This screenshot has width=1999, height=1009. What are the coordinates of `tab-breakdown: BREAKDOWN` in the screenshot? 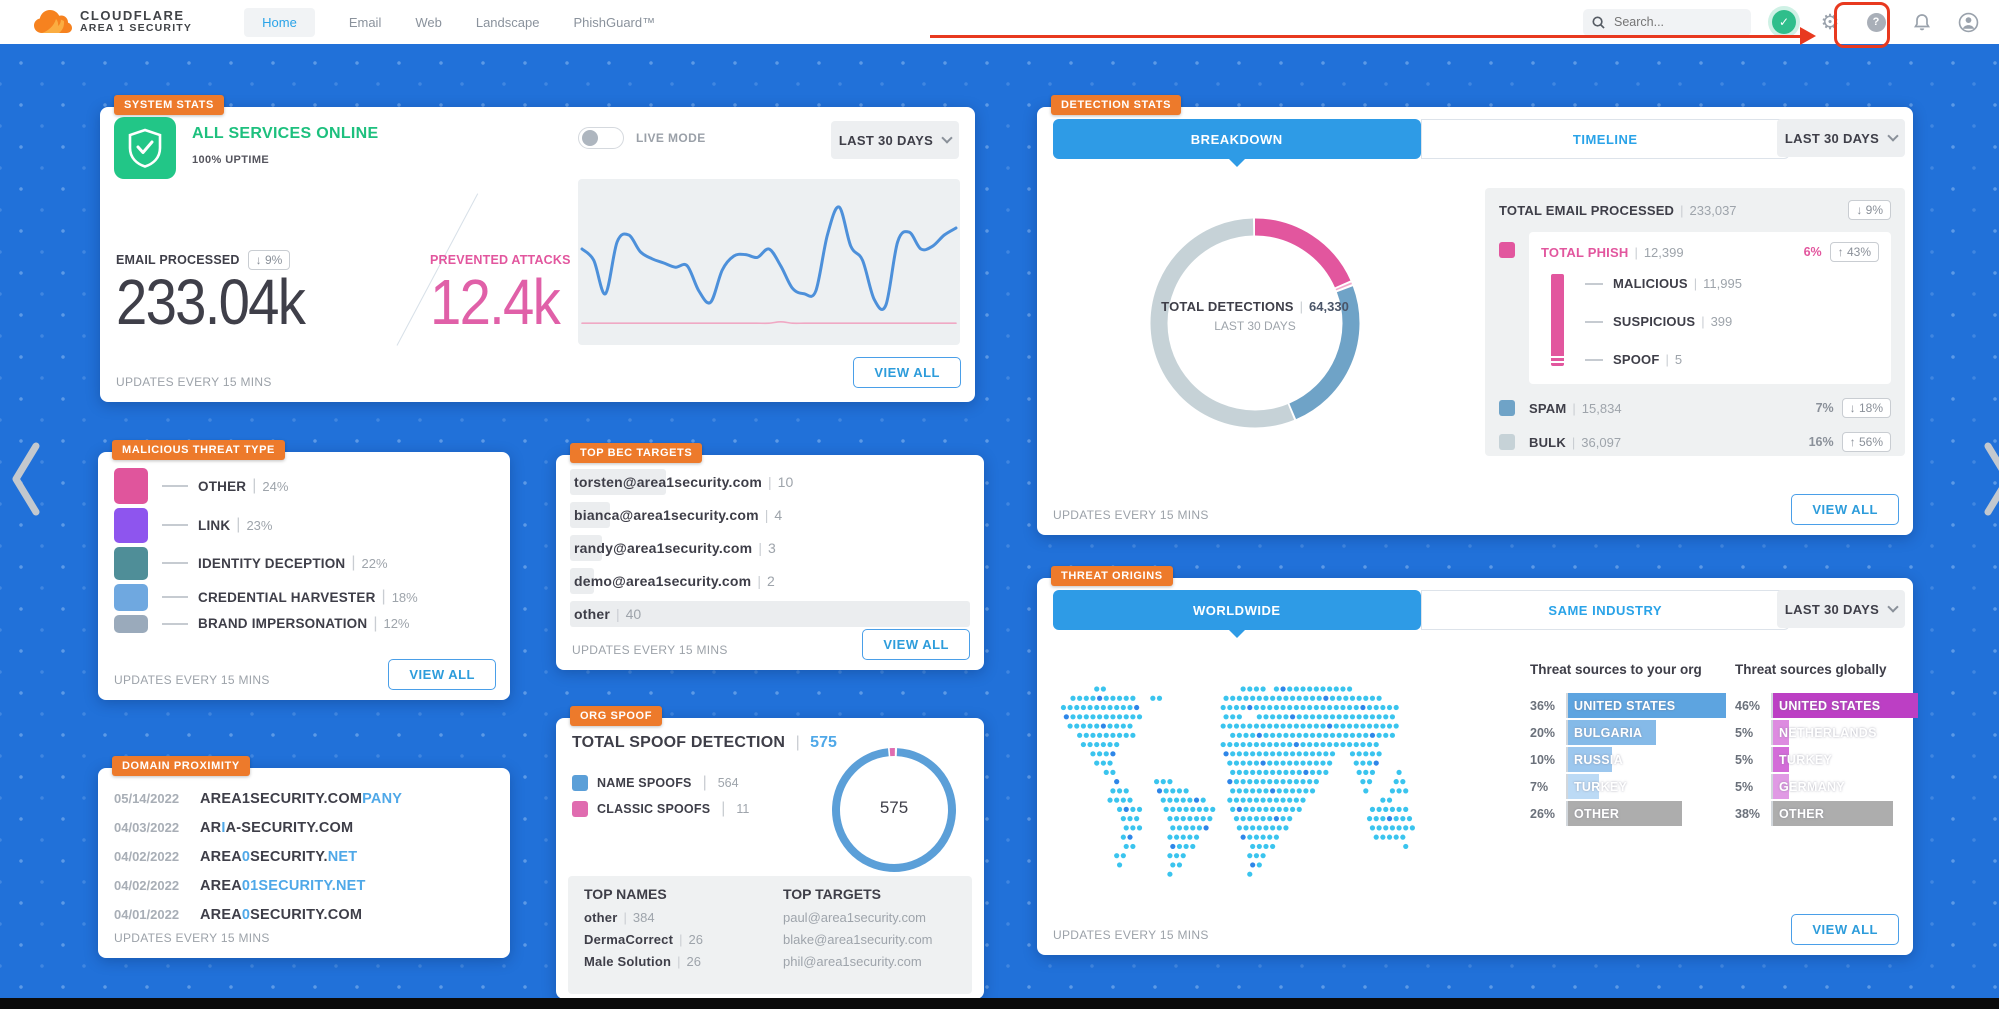 It's located at (1237, 143).